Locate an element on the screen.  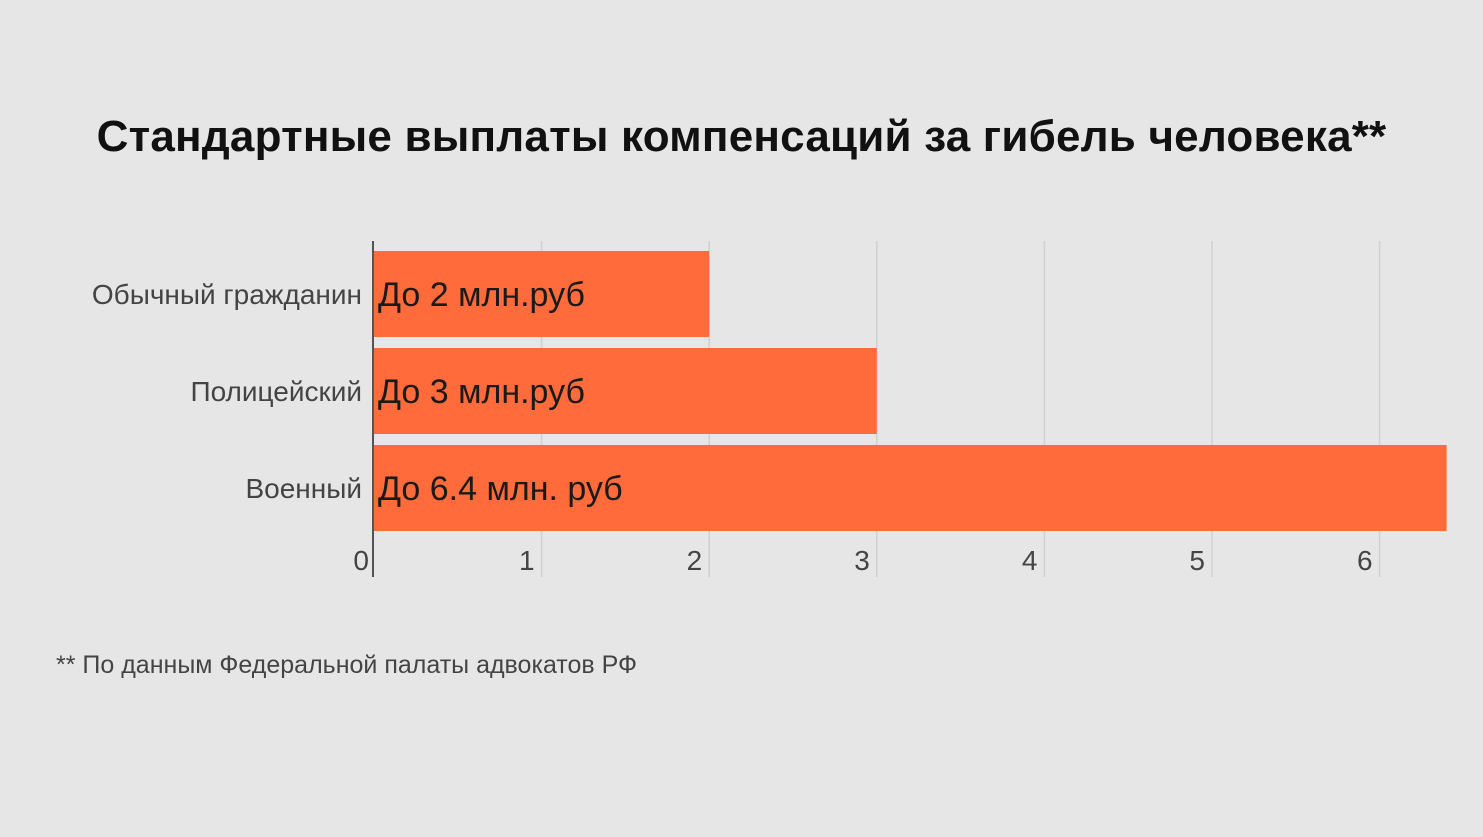
x-tick-label: 6 is located at coordinates (1365, 560).